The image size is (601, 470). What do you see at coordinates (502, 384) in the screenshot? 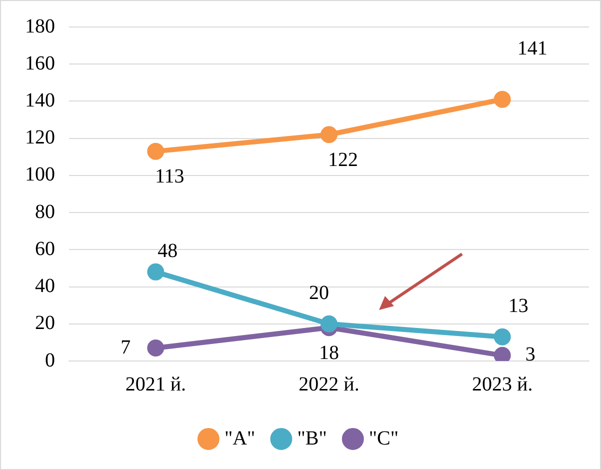
I see `x-tick-label: 2023 й.` at bounding box center [502, 384].